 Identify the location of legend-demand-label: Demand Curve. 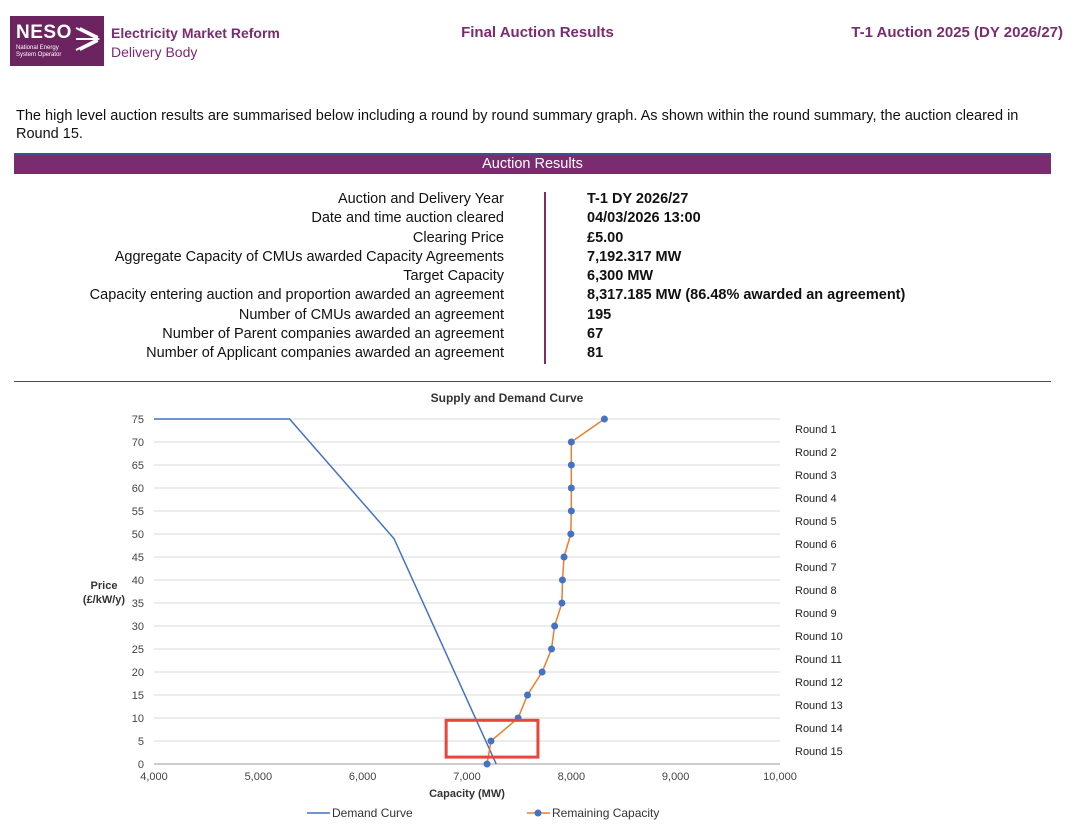
(372, 813).